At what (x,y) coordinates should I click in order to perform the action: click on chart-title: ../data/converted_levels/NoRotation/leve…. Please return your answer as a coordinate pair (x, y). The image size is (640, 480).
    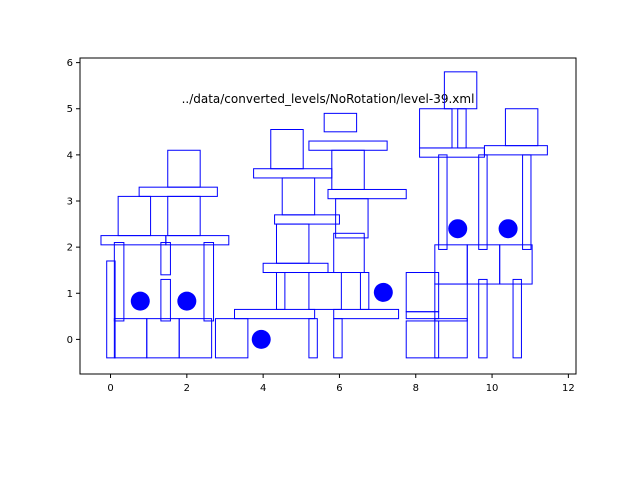
    Looking at the image, I should click on (328, 99).